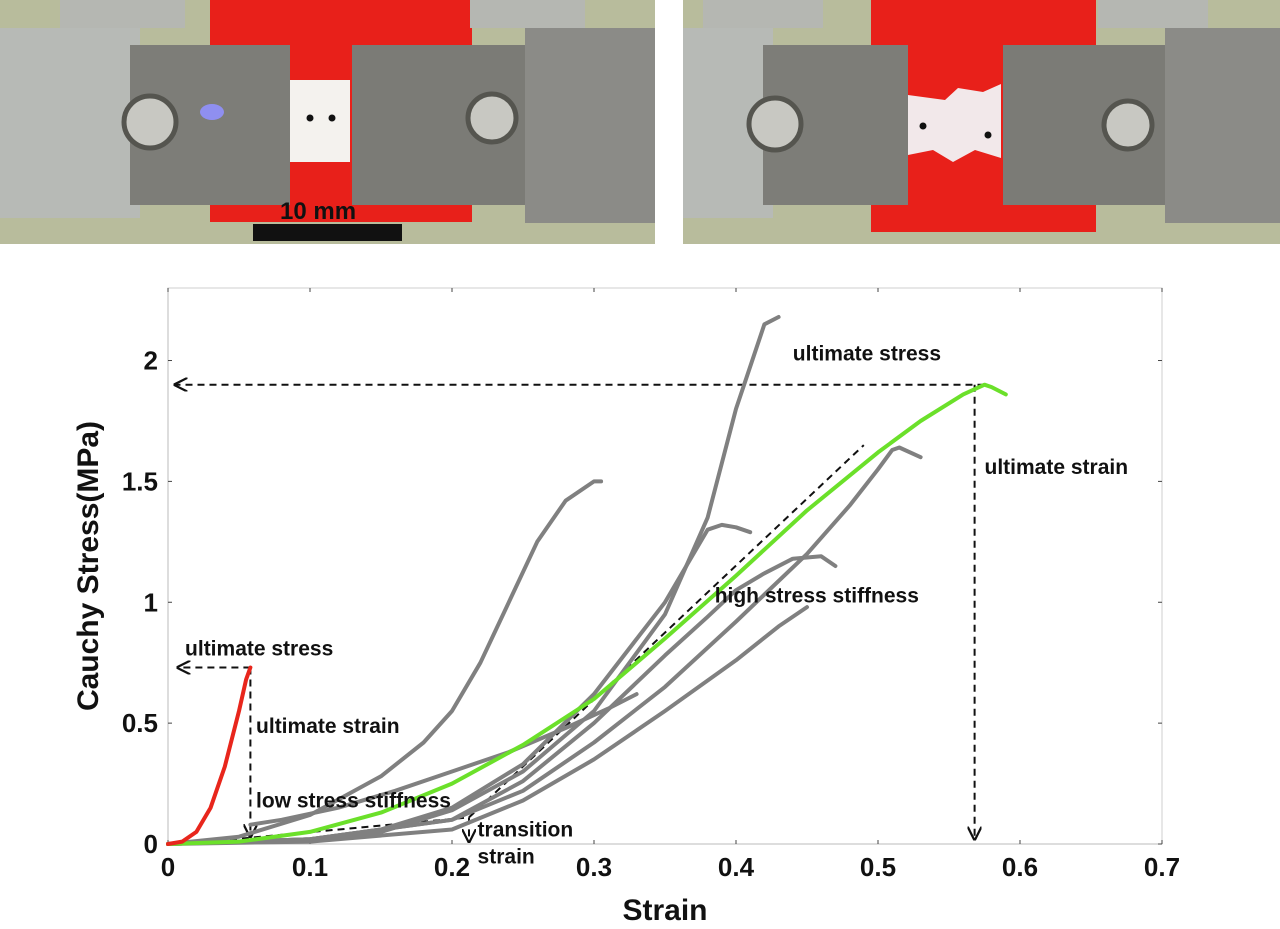 Image resolution: width=1280 pixels, height=929 pixels. I want to click on x-tick-label: 0.3, so click(594, 867).